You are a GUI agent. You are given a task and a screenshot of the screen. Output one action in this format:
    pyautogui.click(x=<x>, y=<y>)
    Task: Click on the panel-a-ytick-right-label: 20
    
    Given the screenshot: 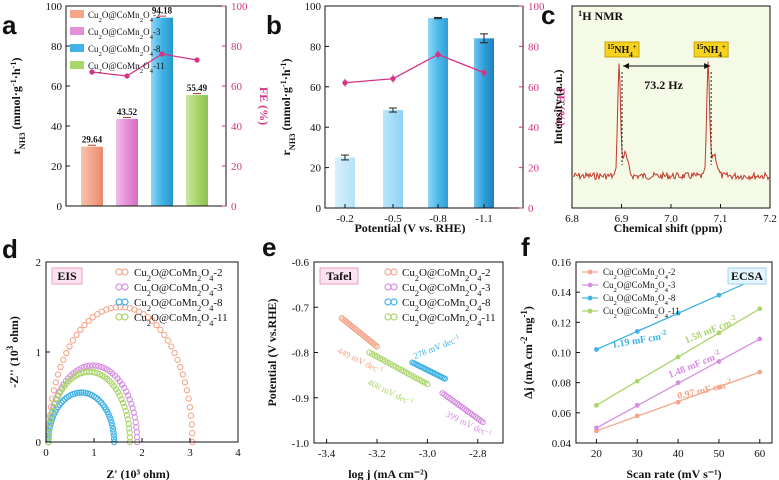 What is the action you would take?
    pyautogui.click(x=237, y=167)
    